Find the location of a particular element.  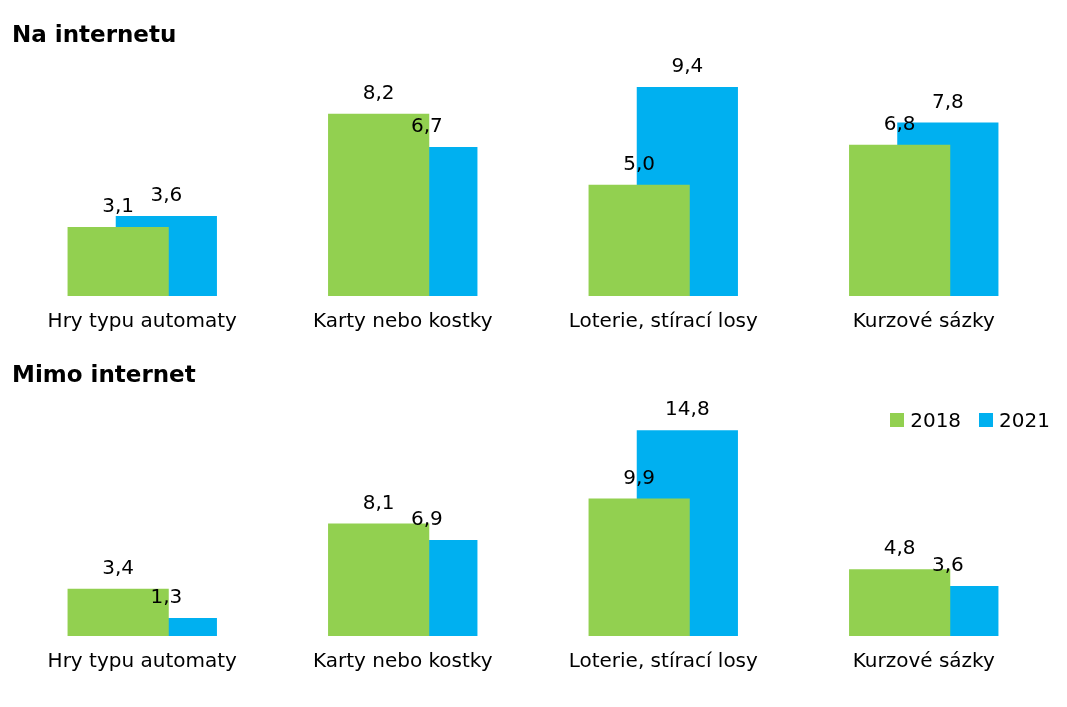

data-label: 7,8 is located at coordinates (947, 100).